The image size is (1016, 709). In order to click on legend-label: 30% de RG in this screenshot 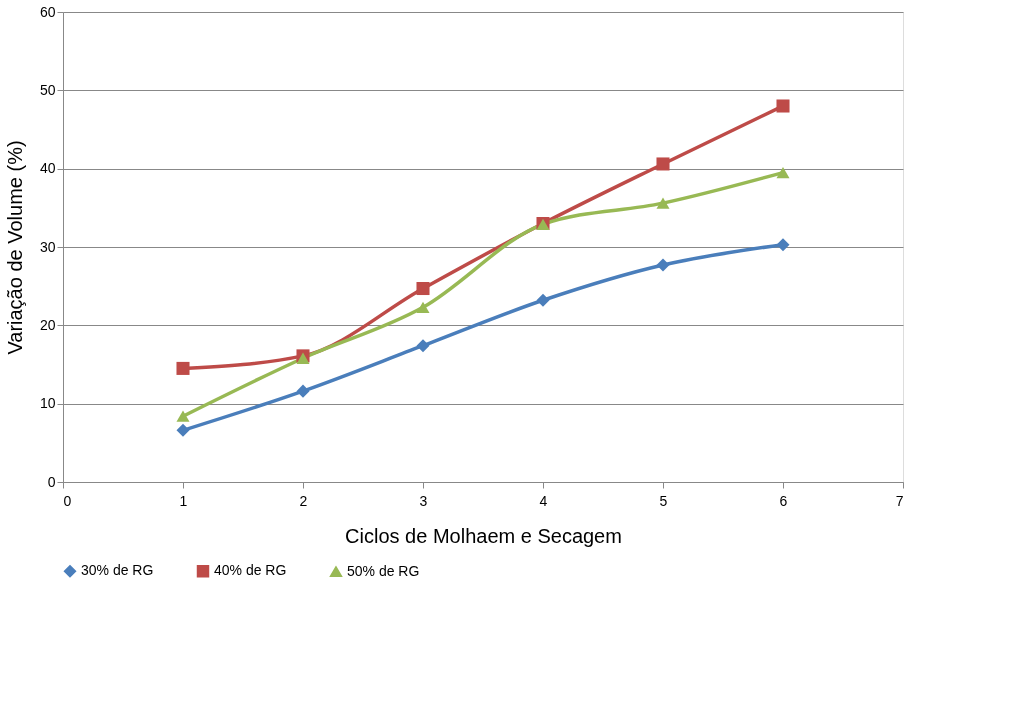, I will do `click(117, 570)`.